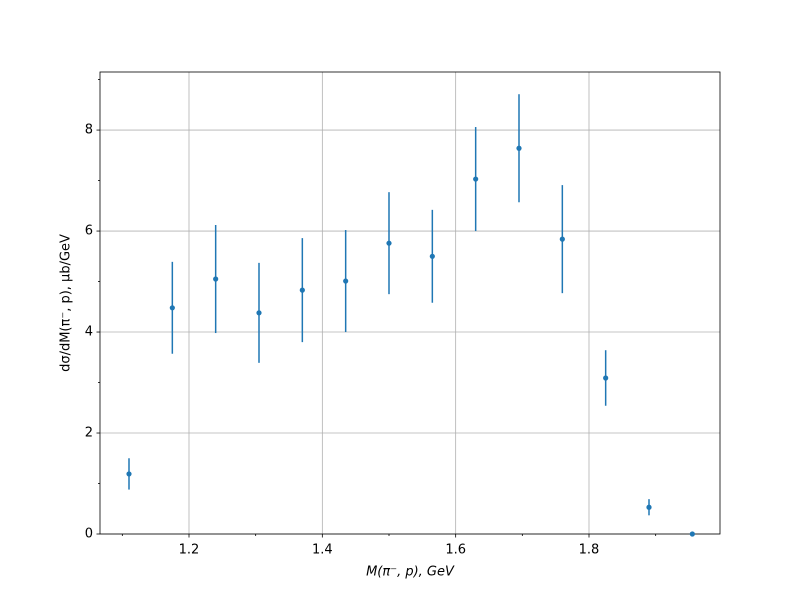 The width and height of the screenshot is (800, 600). I want to click on y-tick-label: 6, so click(89, 231).